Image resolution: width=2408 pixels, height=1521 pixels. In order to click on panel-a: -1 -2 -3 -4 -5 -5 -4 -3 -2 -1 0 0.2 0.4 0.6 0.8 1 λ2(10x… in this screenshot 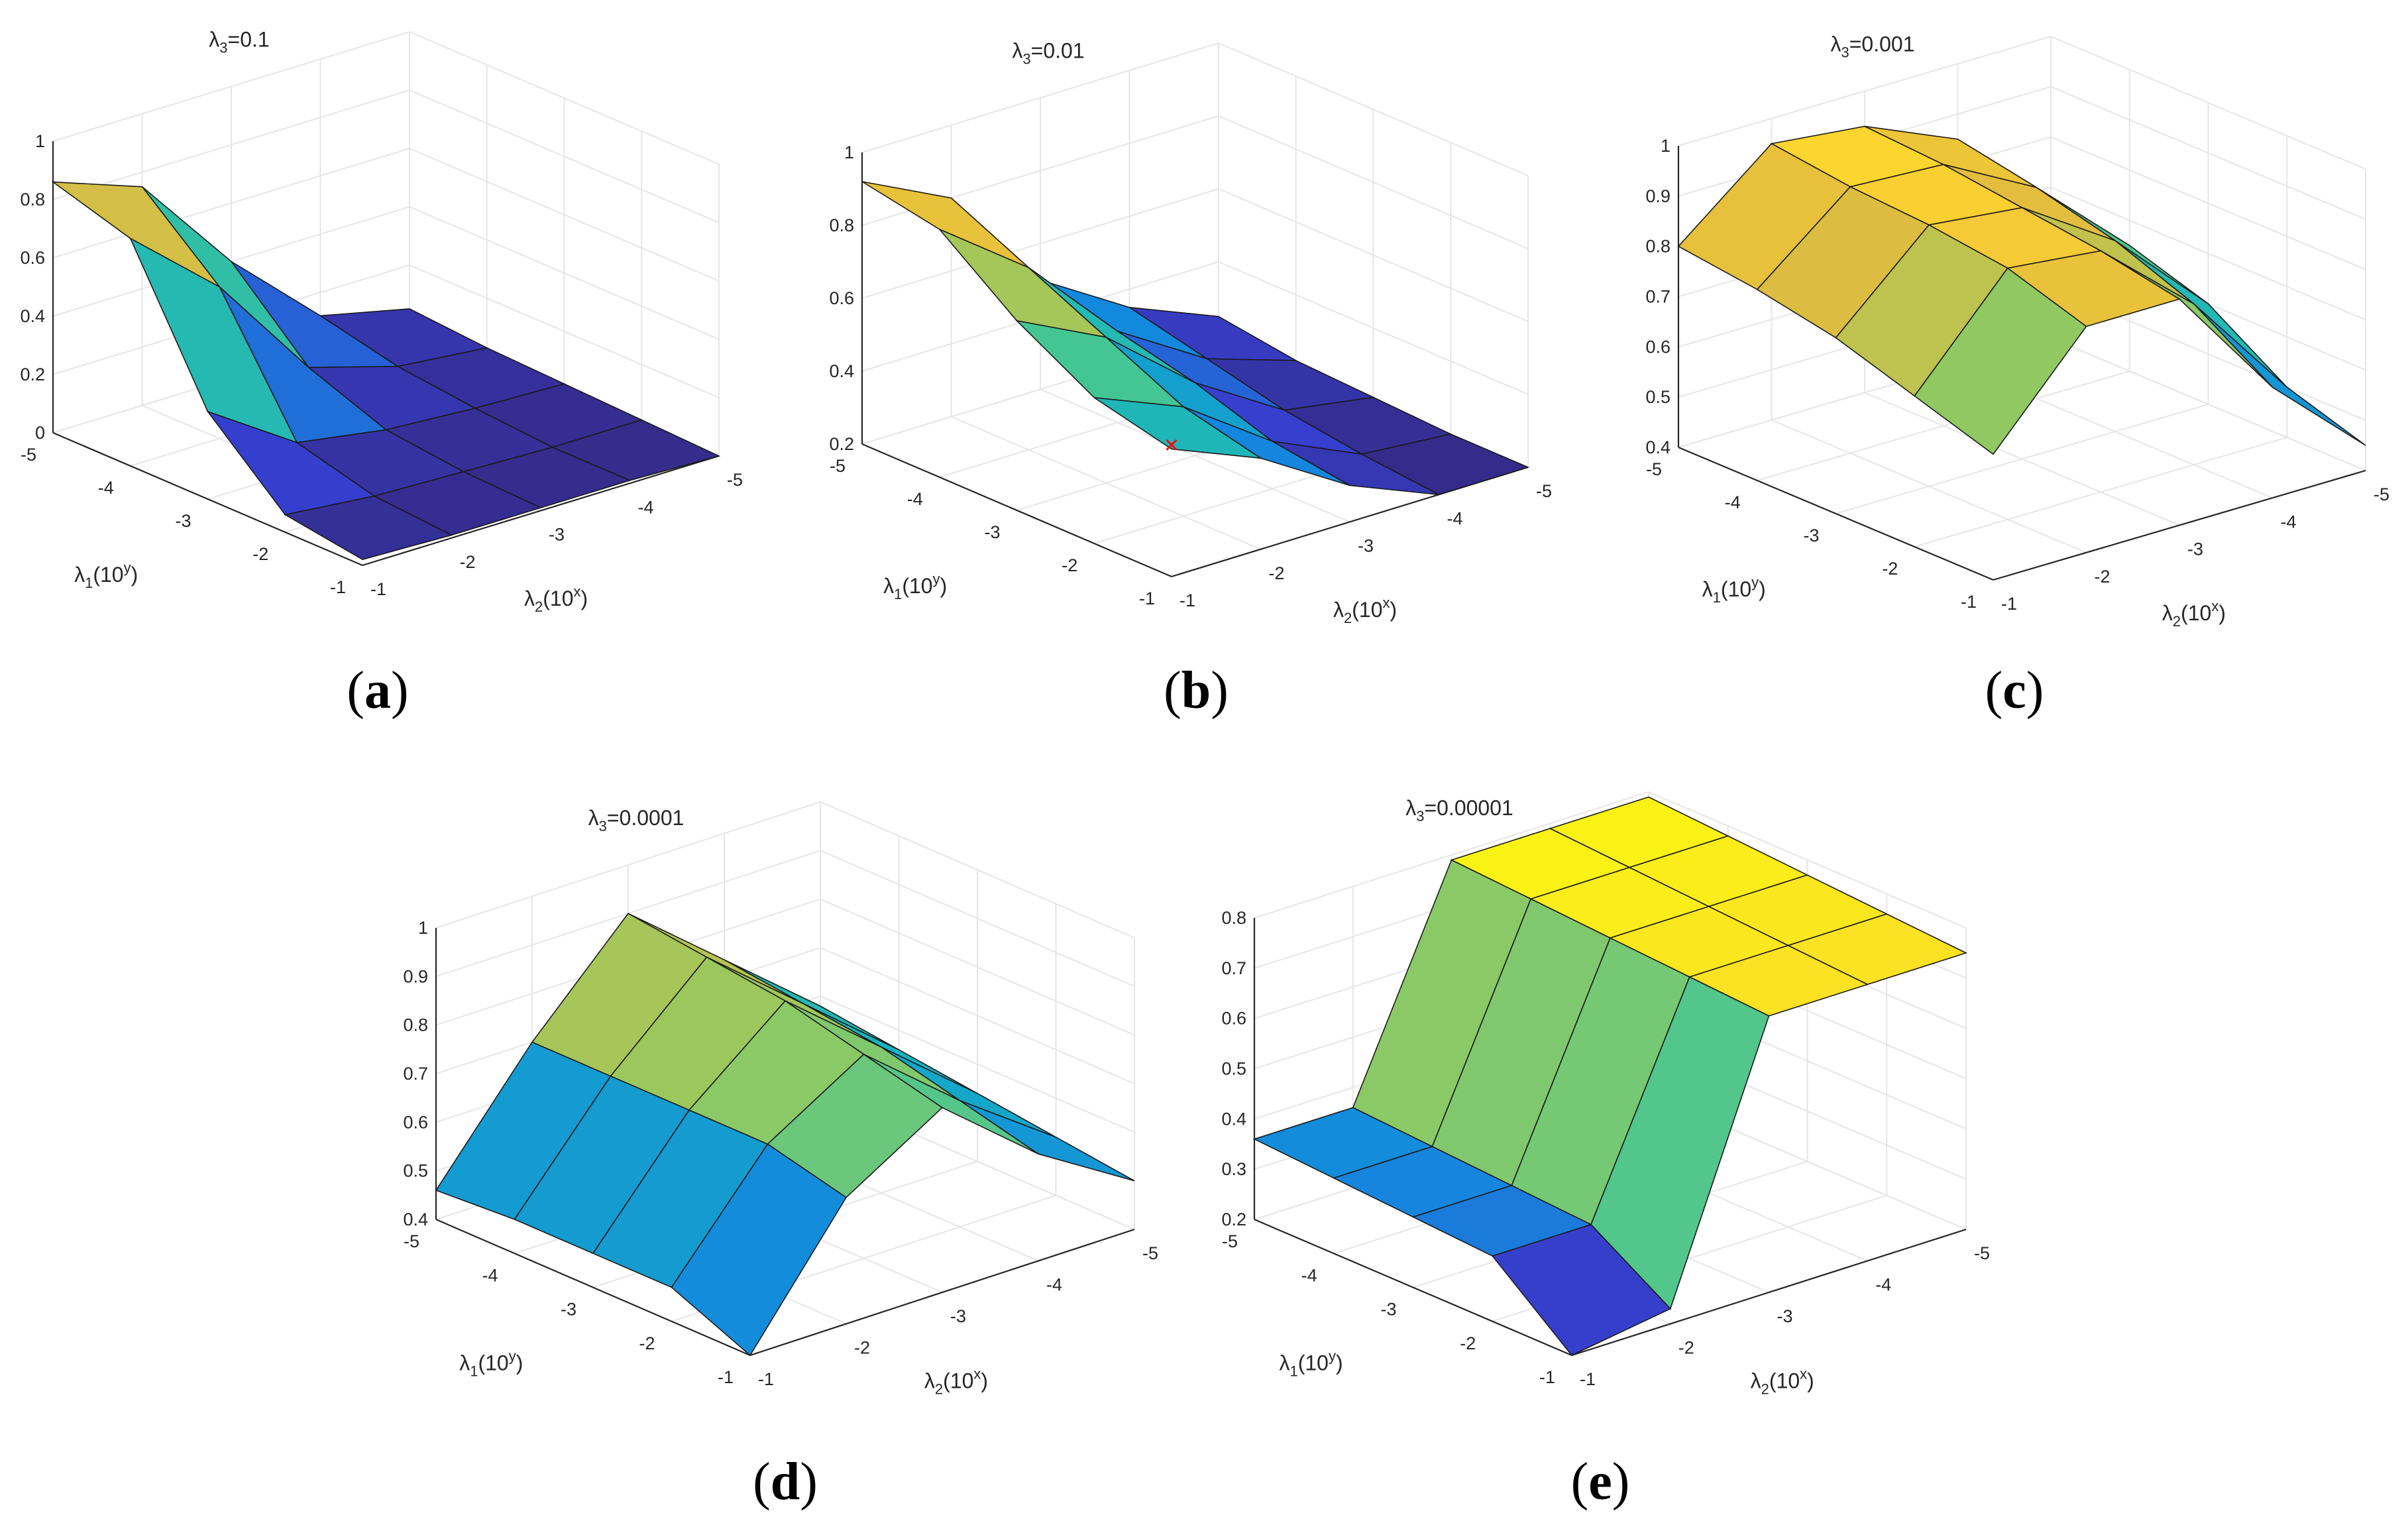, I will do `click(381, 374)`.